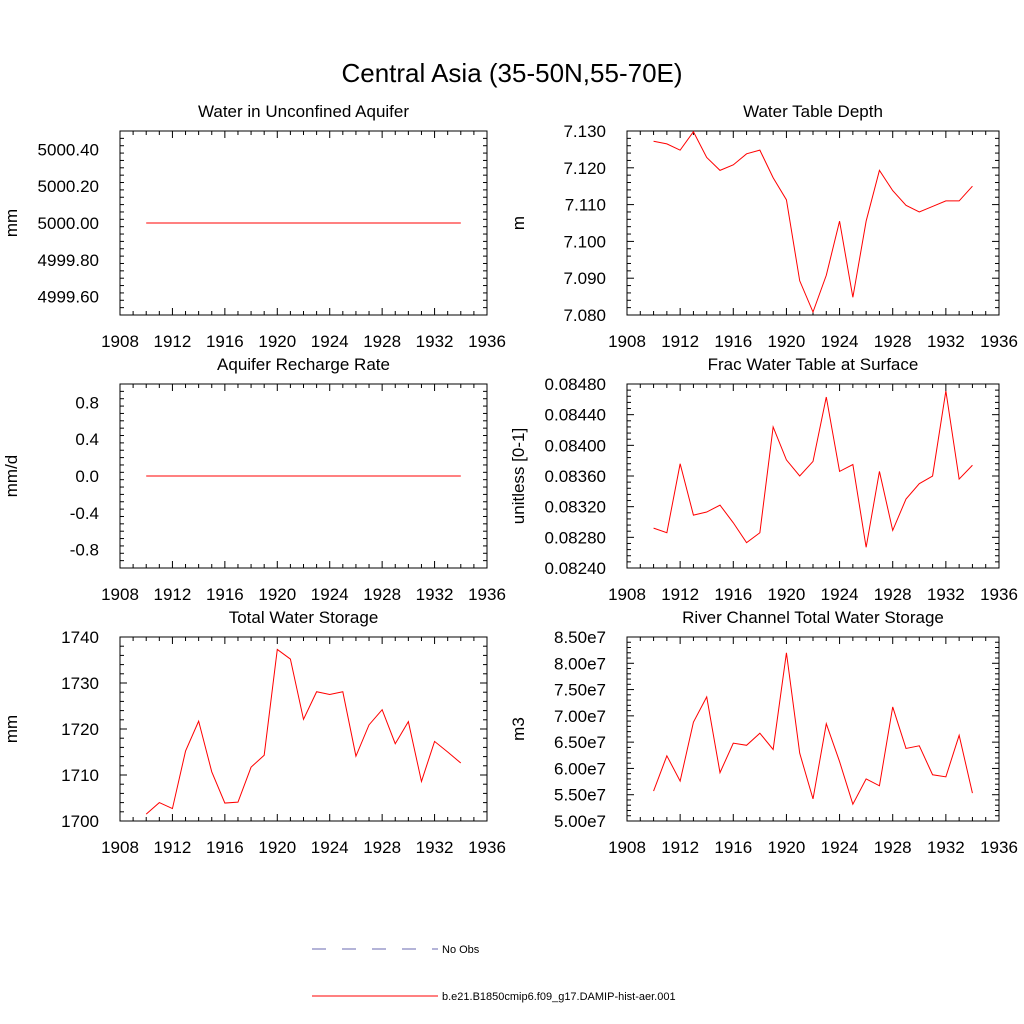 The image size is (1024, 1024). I want to click on y-tick-label: 0.8, so click(87, 402).